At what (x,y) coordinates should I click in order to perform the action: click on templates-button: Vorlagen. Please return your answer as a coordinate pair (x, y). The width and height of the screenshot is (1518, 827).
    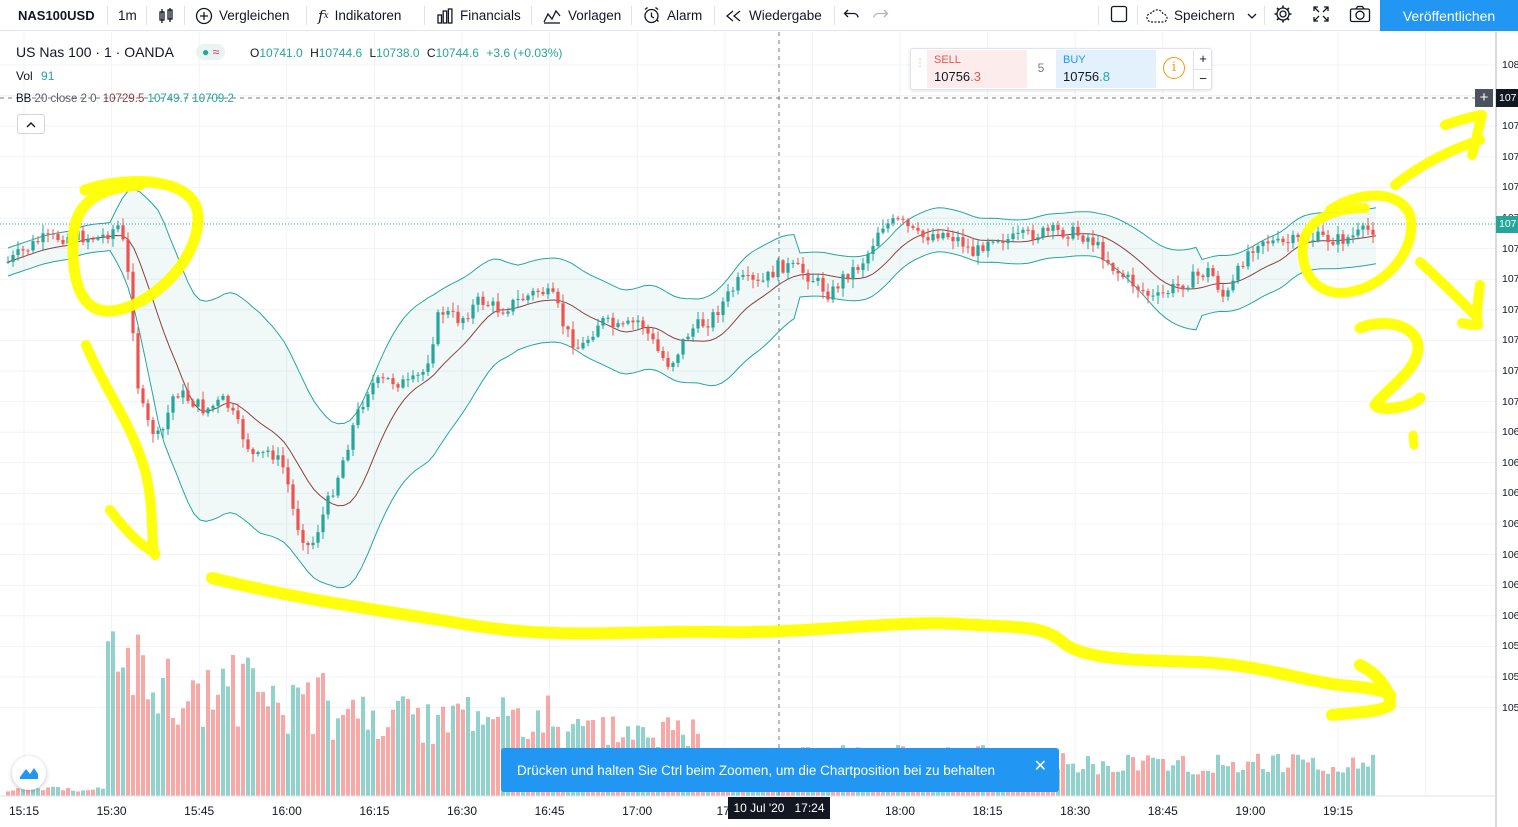
    Looking at the image, I should click on (581, 15).